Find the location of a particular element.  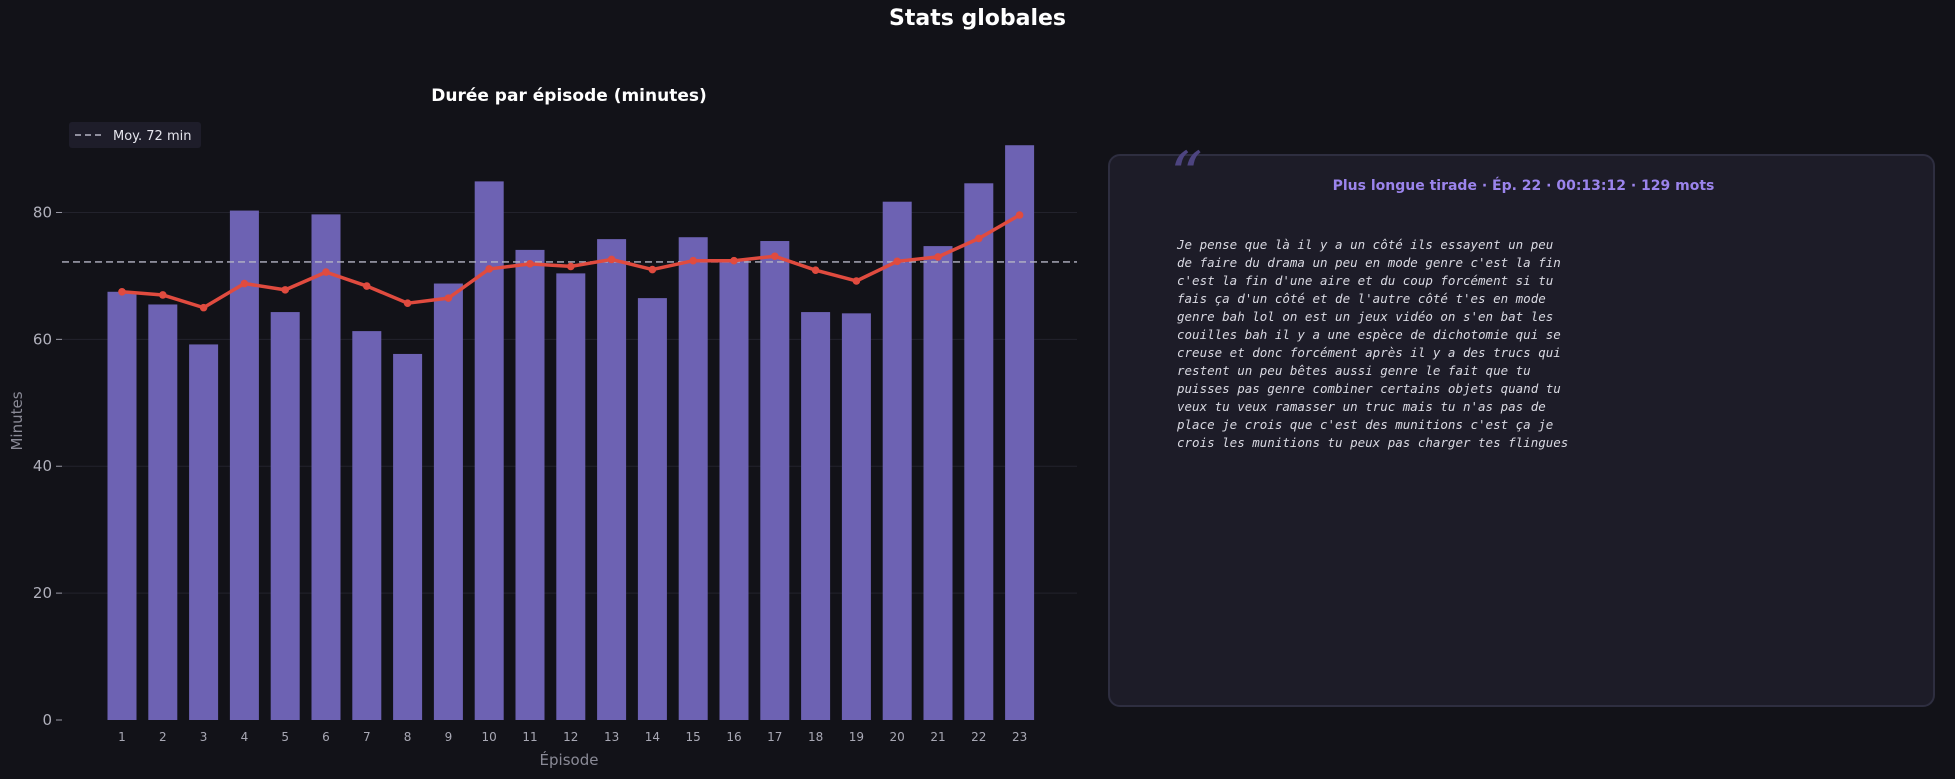

x-tick-label-20: 20 is located at coordinates (897, 737).